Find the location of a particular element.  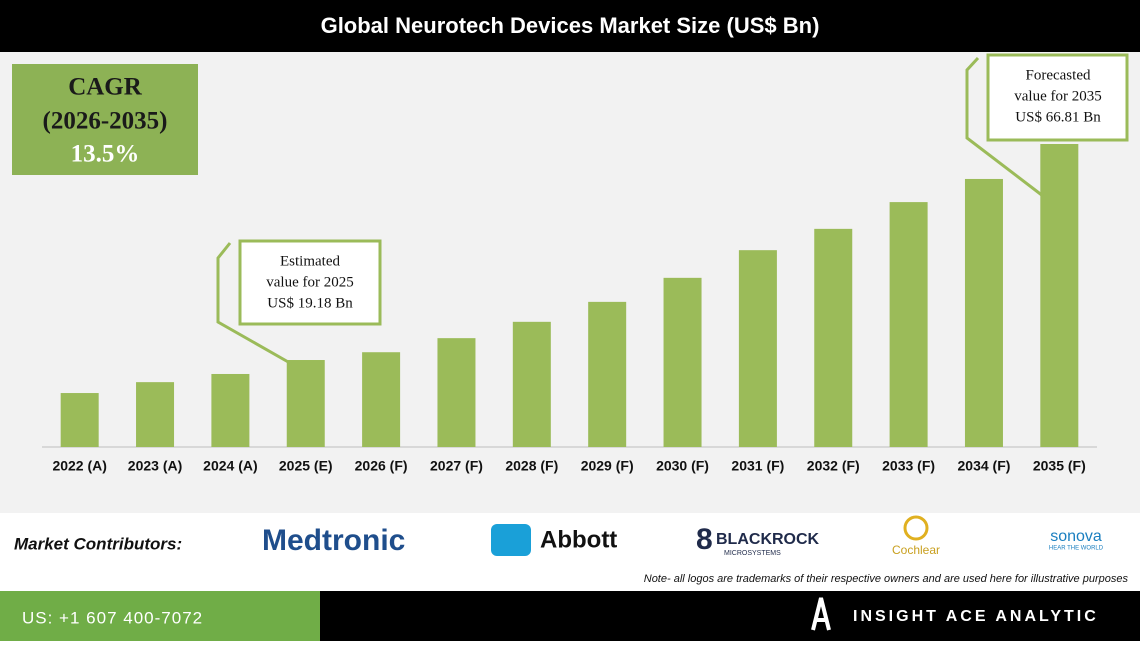

x-tick-label: 2031 (F) is located at coordinates (757, 466).